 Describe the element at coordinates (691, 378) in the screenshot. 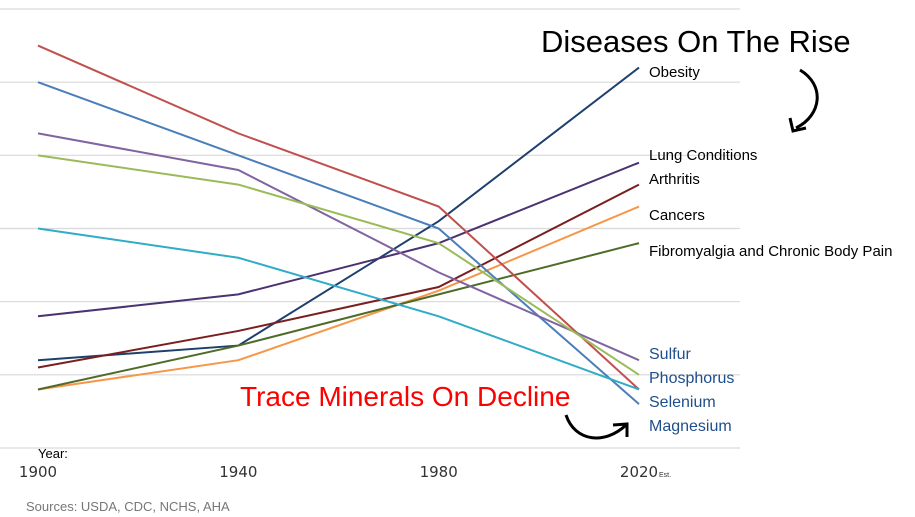

I see `mineral-label: Phosphorus` at that location.